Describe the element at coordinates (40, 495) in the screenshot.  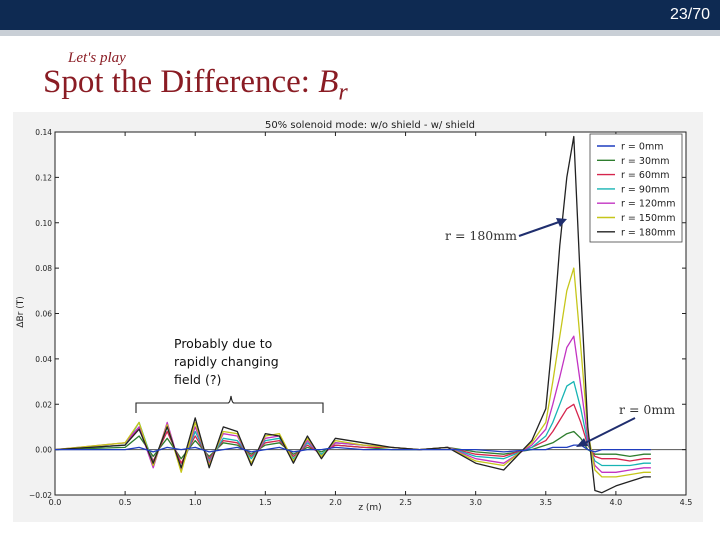
I see `y-tick-label: −0.02` at that location.